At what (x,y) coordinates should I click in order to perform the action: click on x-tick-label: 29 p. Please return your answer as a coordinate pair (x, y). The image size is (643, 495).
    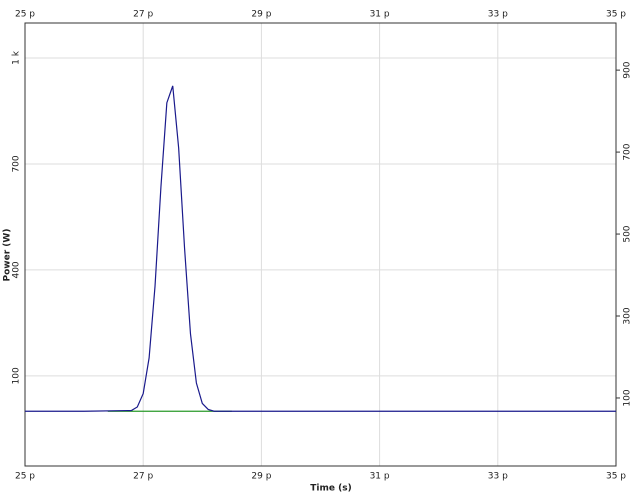
    Looking at the image, I should click on (261, 477).